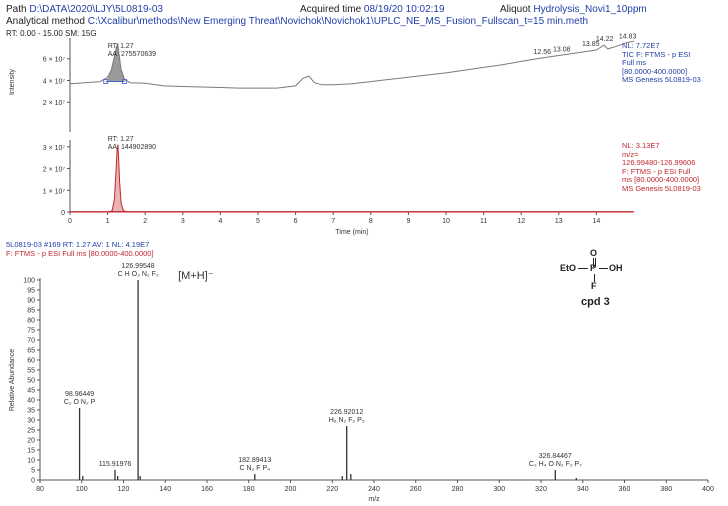 The height and width of the screenshot is (506, 728). I want to click on spectrum-y-tick-label: 90, so click(31, 301).